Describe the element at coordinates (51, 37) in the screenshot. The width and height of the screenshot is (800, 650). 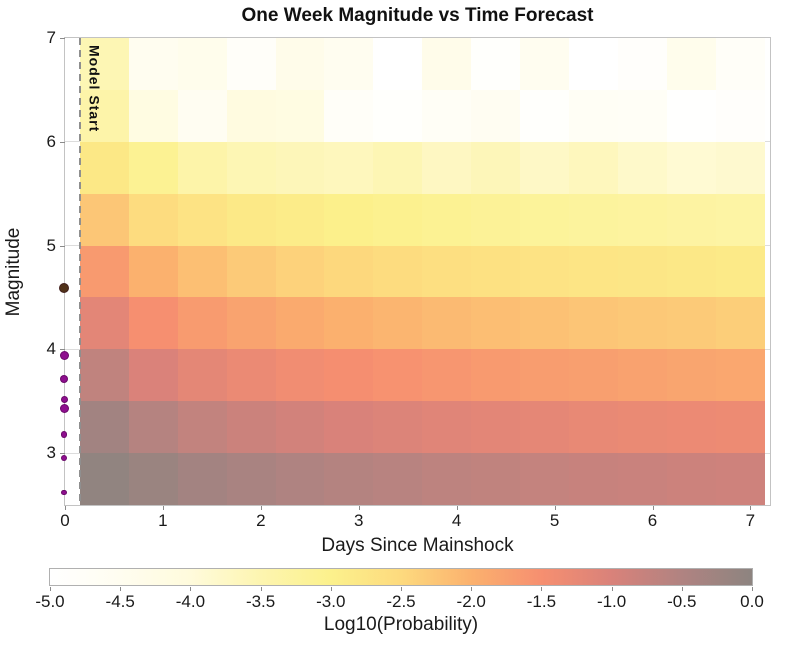
I see `y-tick-label: 7` at that location.